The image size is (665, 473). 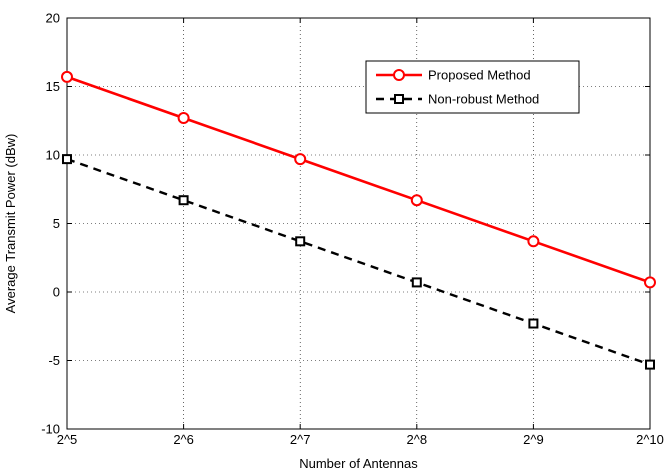 I want to click on legend-entry: Non-robust Method, so click(x=457, y=99).